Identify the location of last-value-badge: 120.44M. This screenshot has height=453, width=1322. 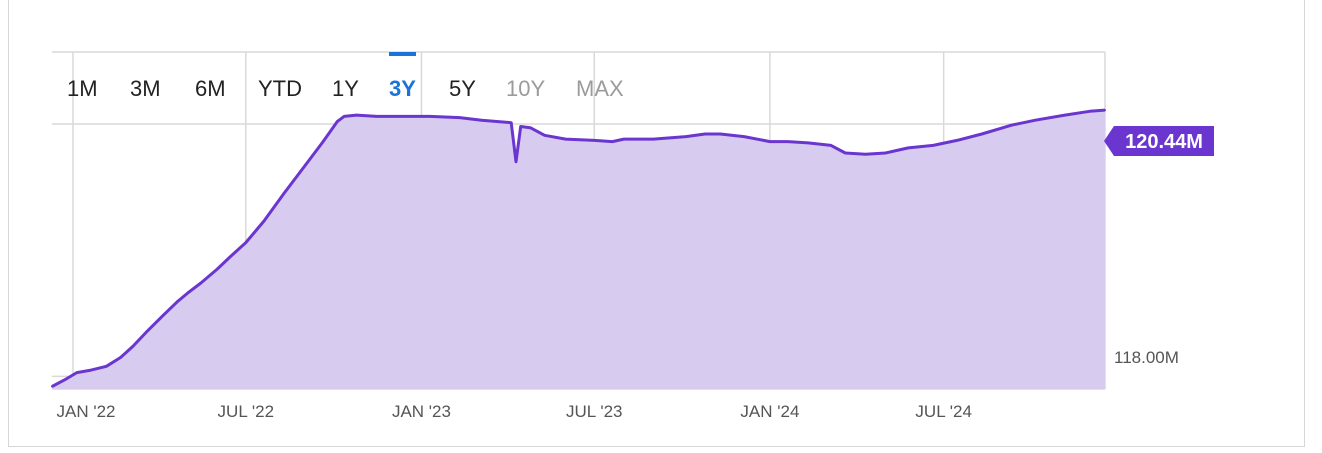
(1159, 141).